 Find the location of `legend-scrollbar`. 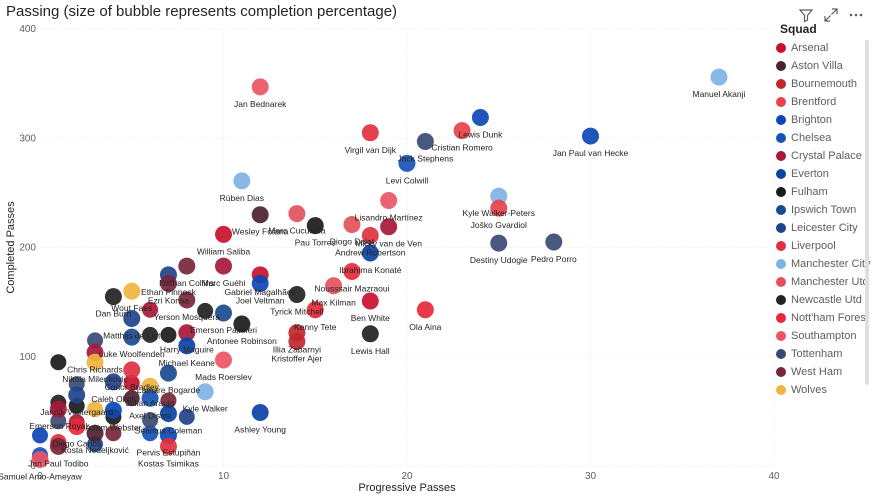

legend-scrollbar is located at coordinates (867, 212).